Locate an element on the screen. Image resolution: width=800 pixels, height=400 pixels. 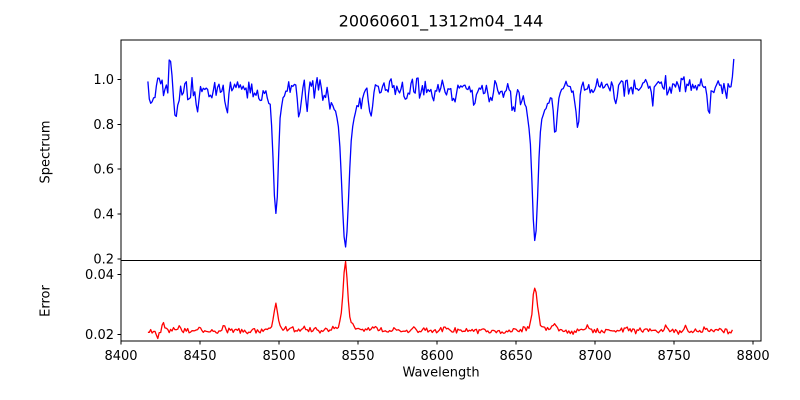
spectrum-y-tick-label: 0.4 is located at coordinates (103, 215).